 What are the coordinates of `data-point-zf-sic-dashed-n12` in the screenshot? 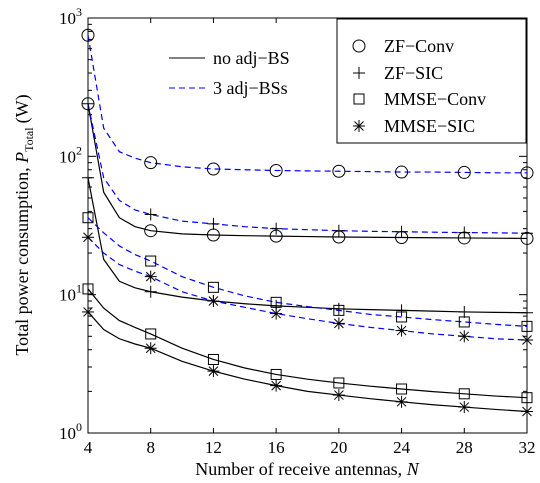 It's located at (213, 223).